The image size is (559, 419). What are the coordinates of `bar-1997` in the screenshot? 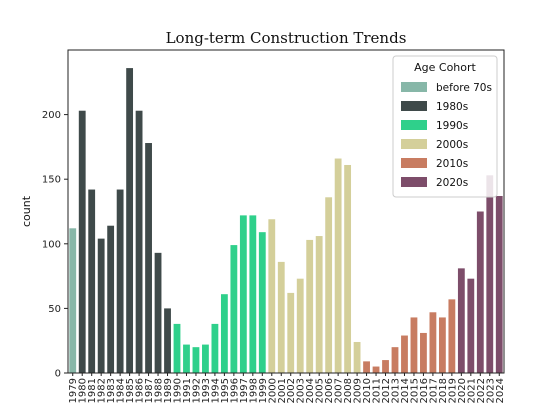 It's located at (243, 294).